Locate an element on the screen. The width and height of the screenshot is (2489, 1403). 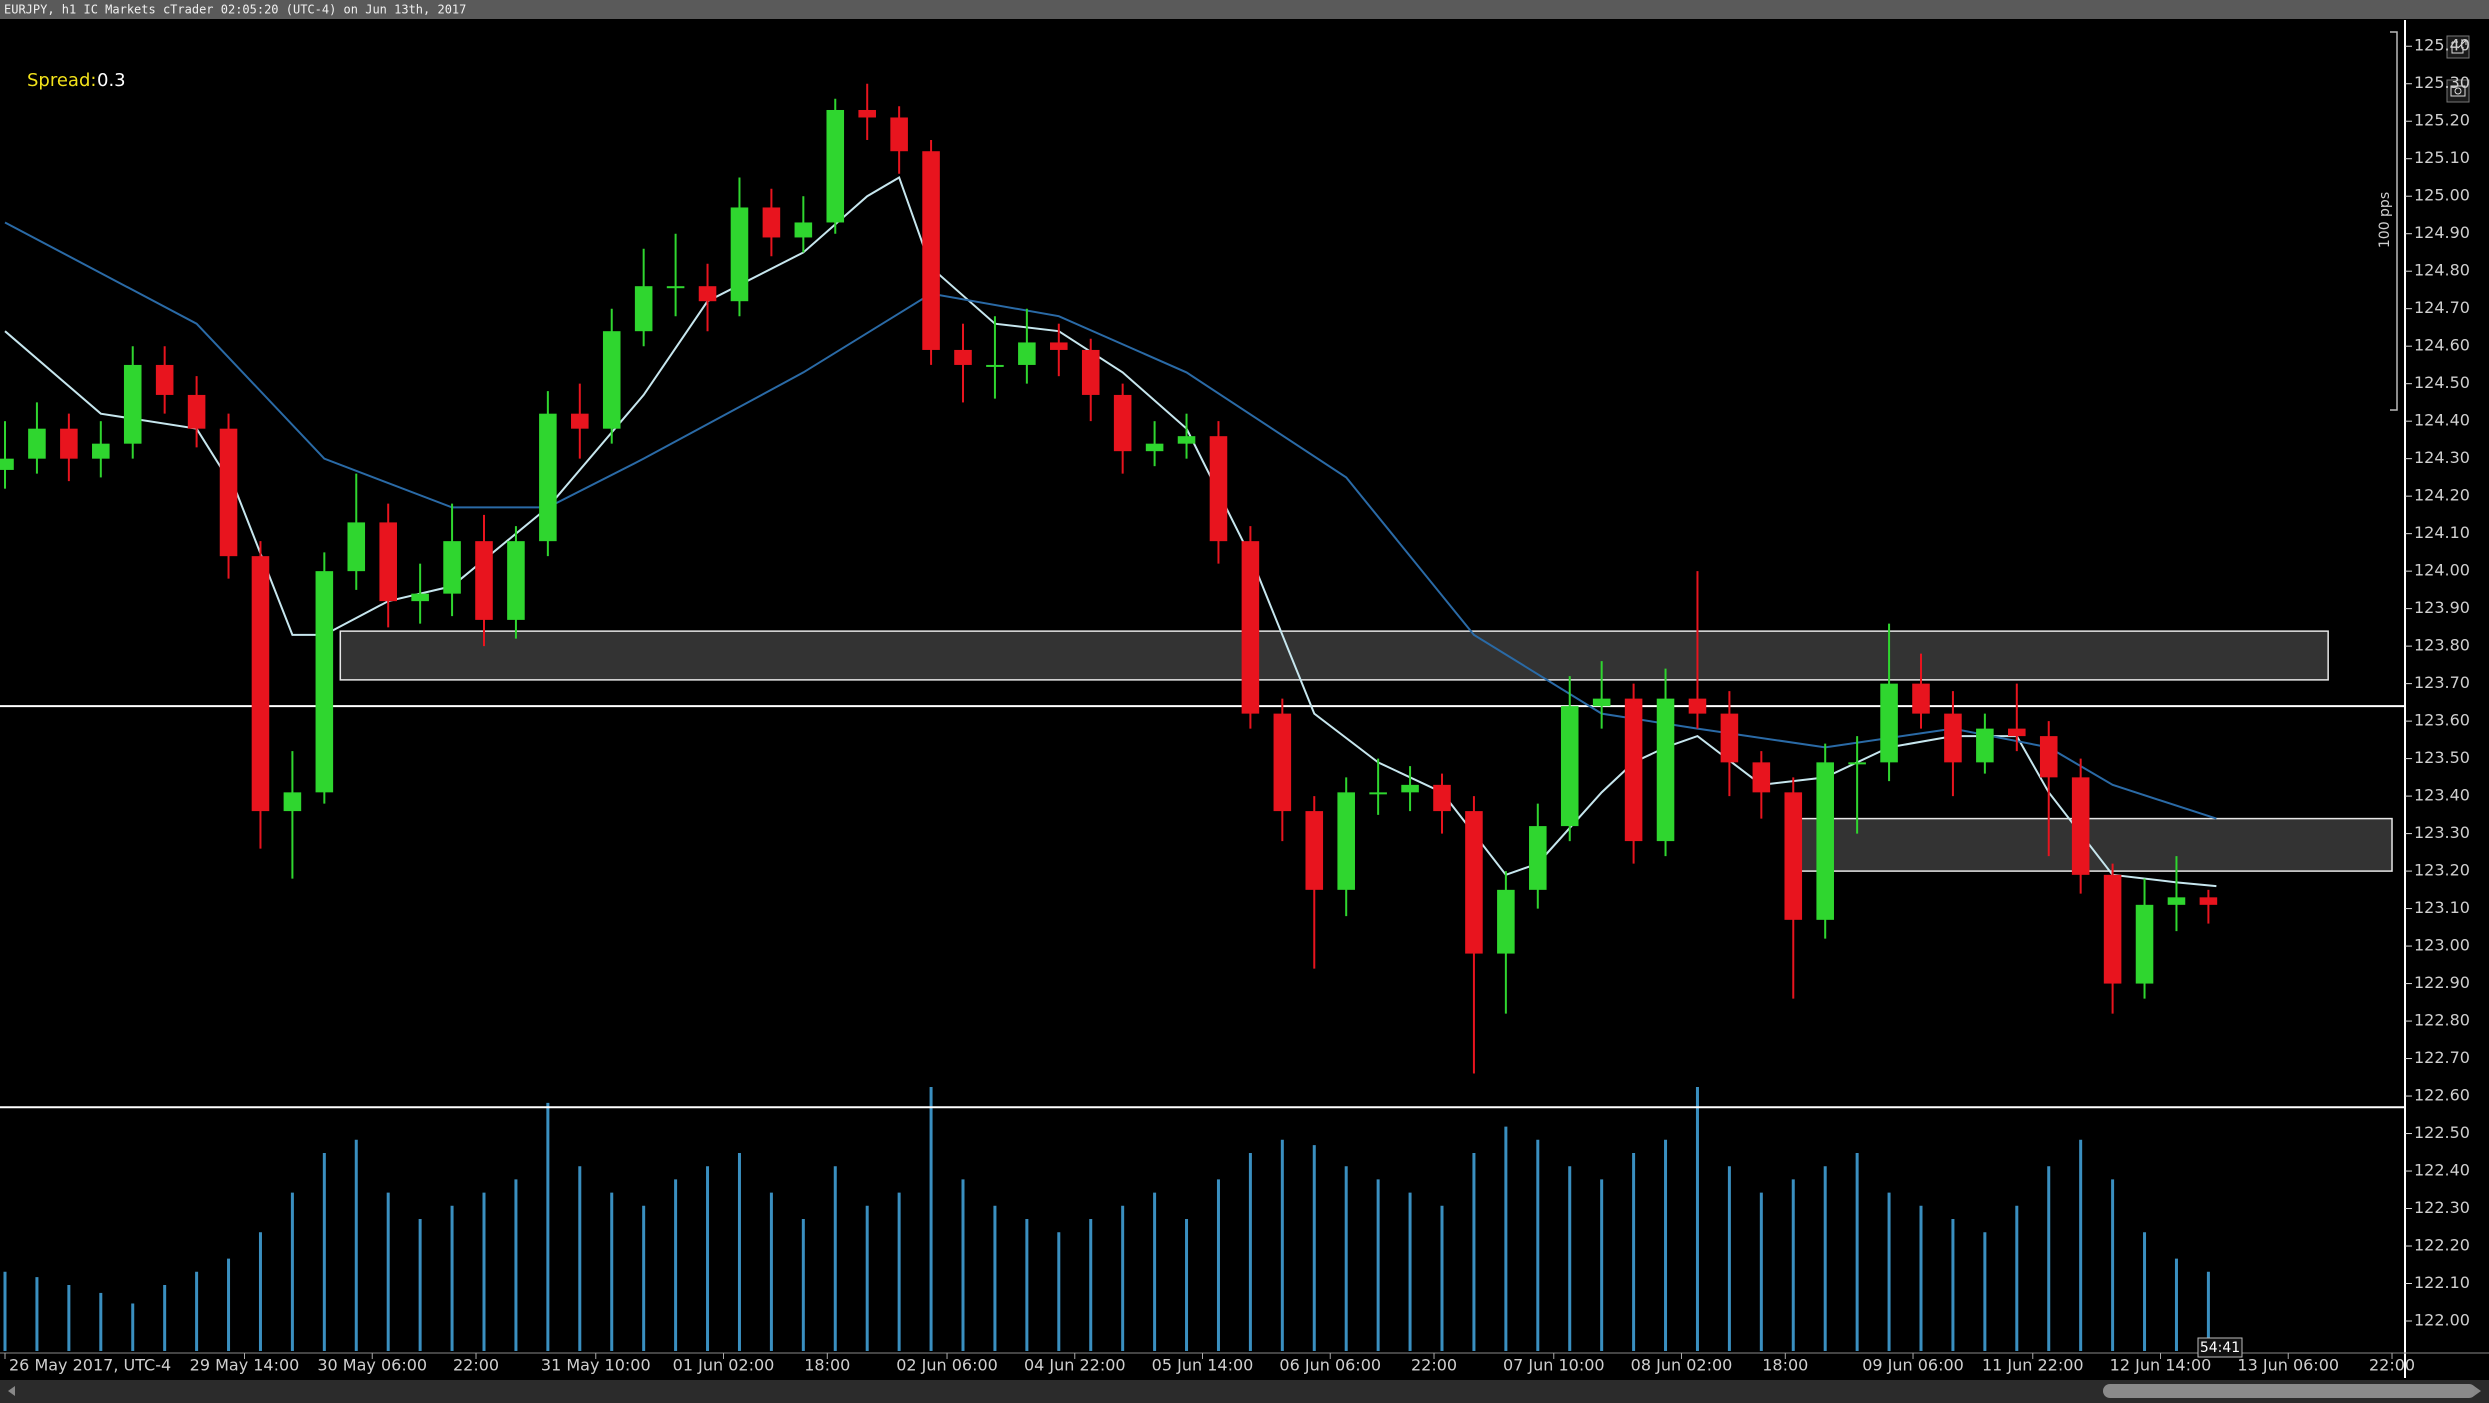
x-tick-label: 09 Jun 06:00 is located at coordinates (1913, 1365).